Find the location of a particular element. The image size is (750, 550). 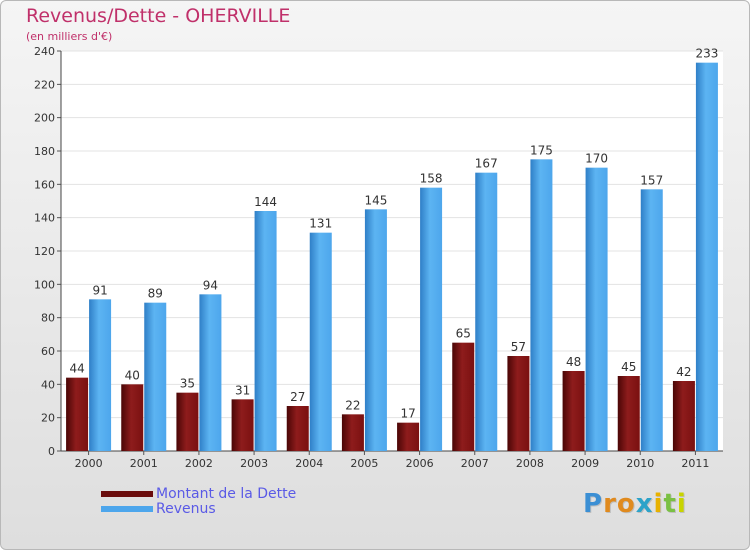

y-tick-label: 180 is located at coordinates (44, 151).